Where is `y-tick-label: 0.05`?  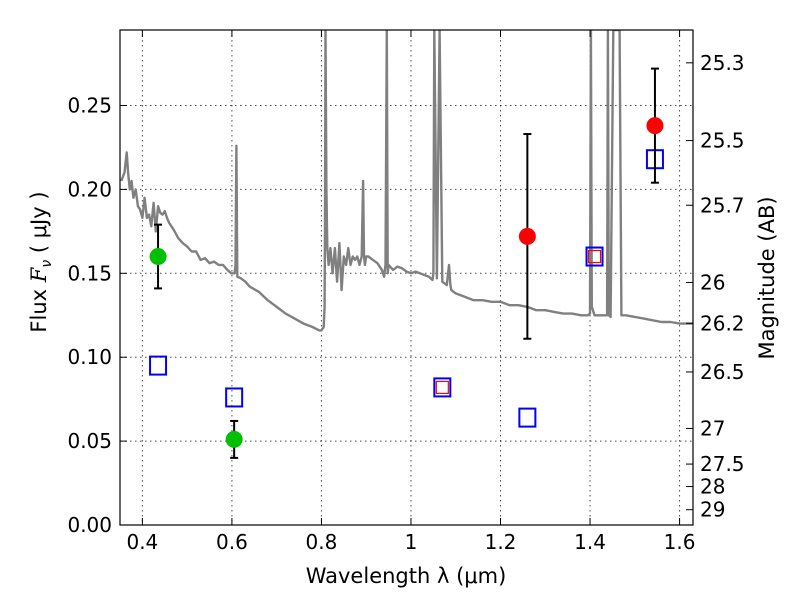
y-tick-label: 0.05 is located at coordinates (89, 441).